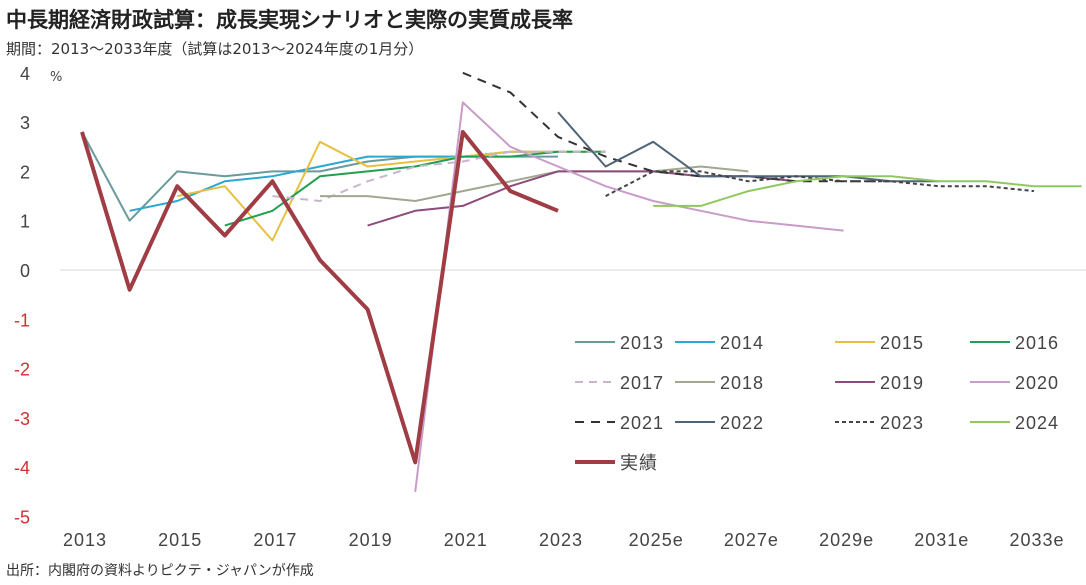  What do you see at coordinates (820, 183) in the screenshot?
I see `series-line-2023` at bounding box center [820, 183].